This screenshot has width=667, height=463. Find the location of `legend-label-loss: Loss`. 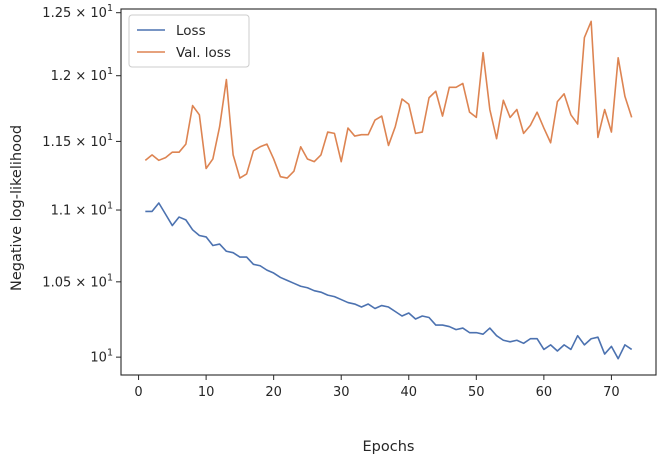

legend-label-loss: Loss is located at coordinates (191, 31).